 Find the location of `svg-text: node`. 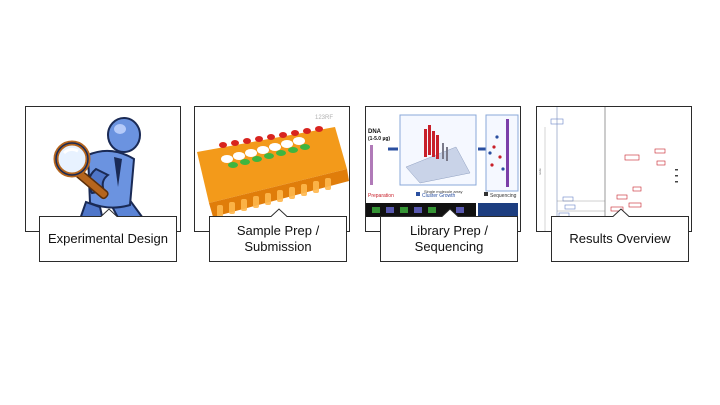

svg-text: node is located at coordinates (540, 171).